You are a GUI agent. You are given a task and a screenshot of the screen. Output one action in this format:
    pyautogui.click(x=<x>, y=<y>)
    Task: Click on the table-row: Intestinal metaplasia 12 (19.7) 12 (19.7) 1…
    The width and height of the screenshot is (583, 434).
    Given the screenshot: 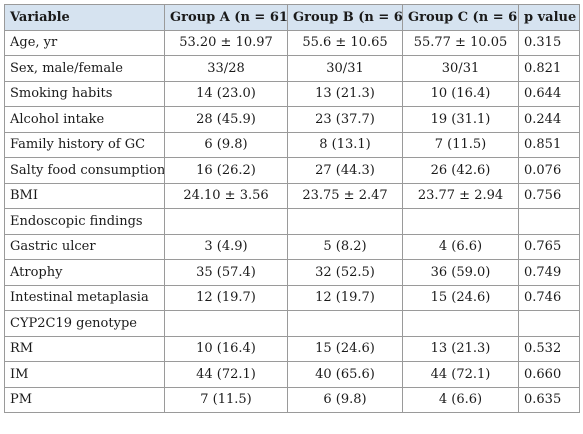 What is the action you would take?
    pyautogui.click(x=292, y=297)
    